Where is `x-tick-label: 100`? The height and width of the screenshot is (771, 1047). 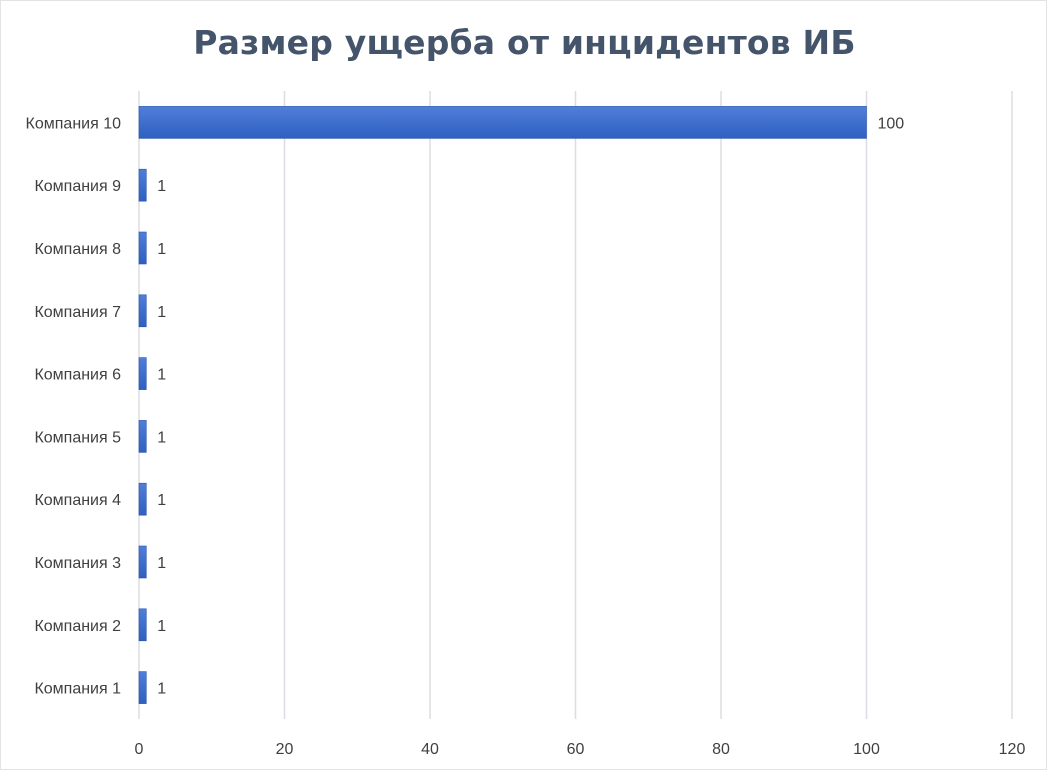
x-tick-label: 100 is located at coordinates (866, 749).